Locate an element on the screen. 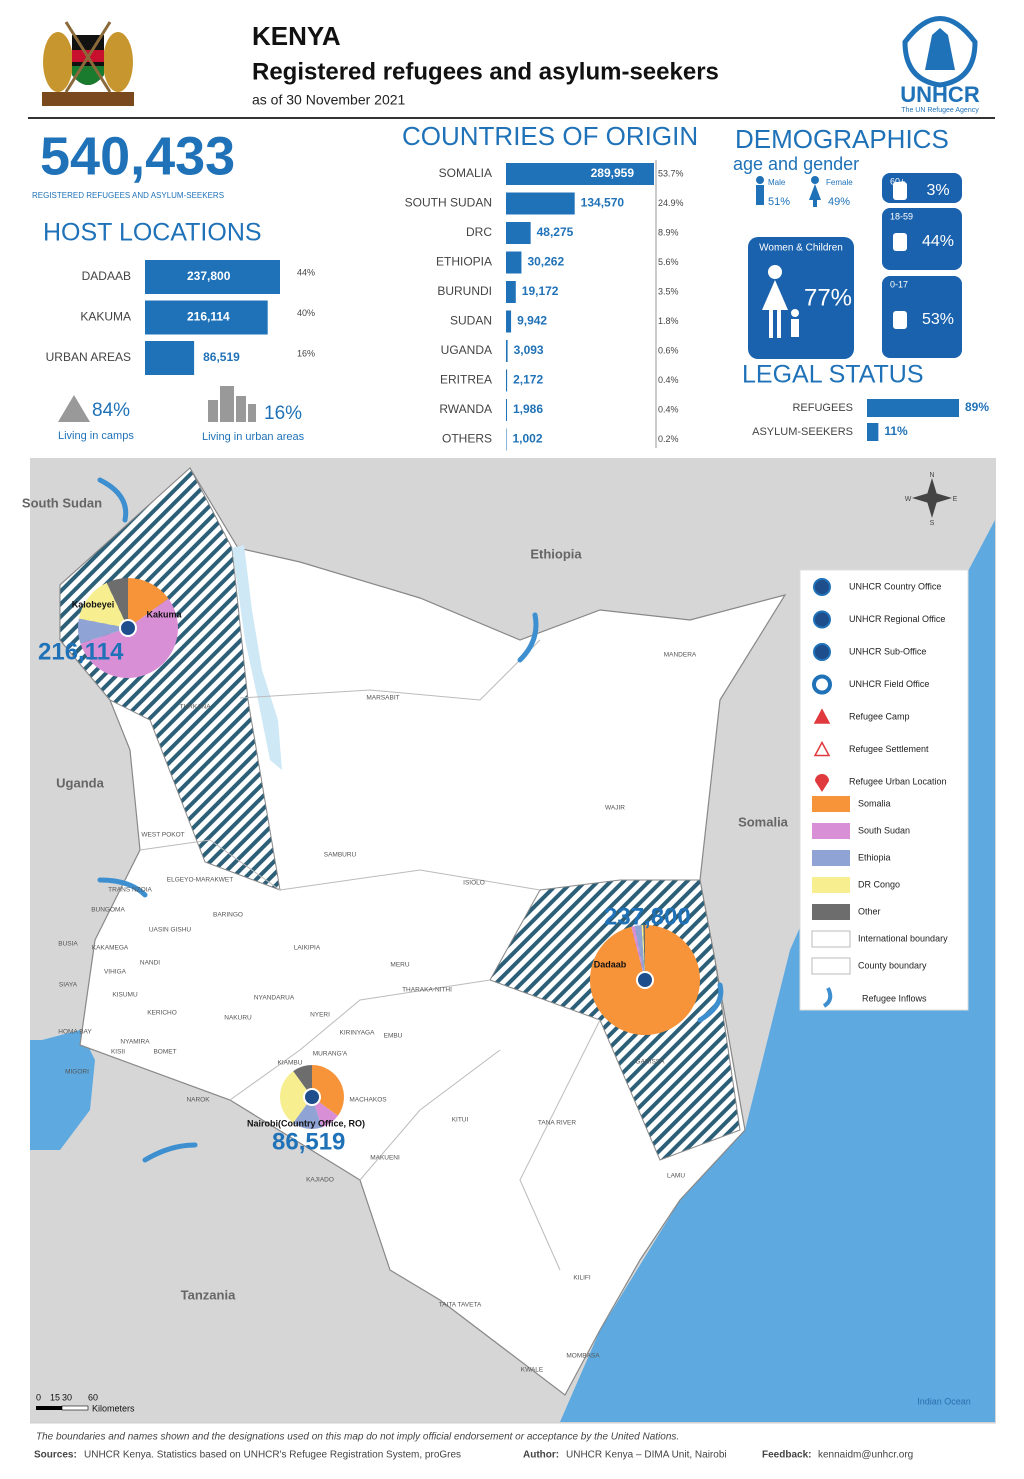 This screenshot has width=1024, height=1479. county-label: MANDERA is located at coordinates (680, 655).